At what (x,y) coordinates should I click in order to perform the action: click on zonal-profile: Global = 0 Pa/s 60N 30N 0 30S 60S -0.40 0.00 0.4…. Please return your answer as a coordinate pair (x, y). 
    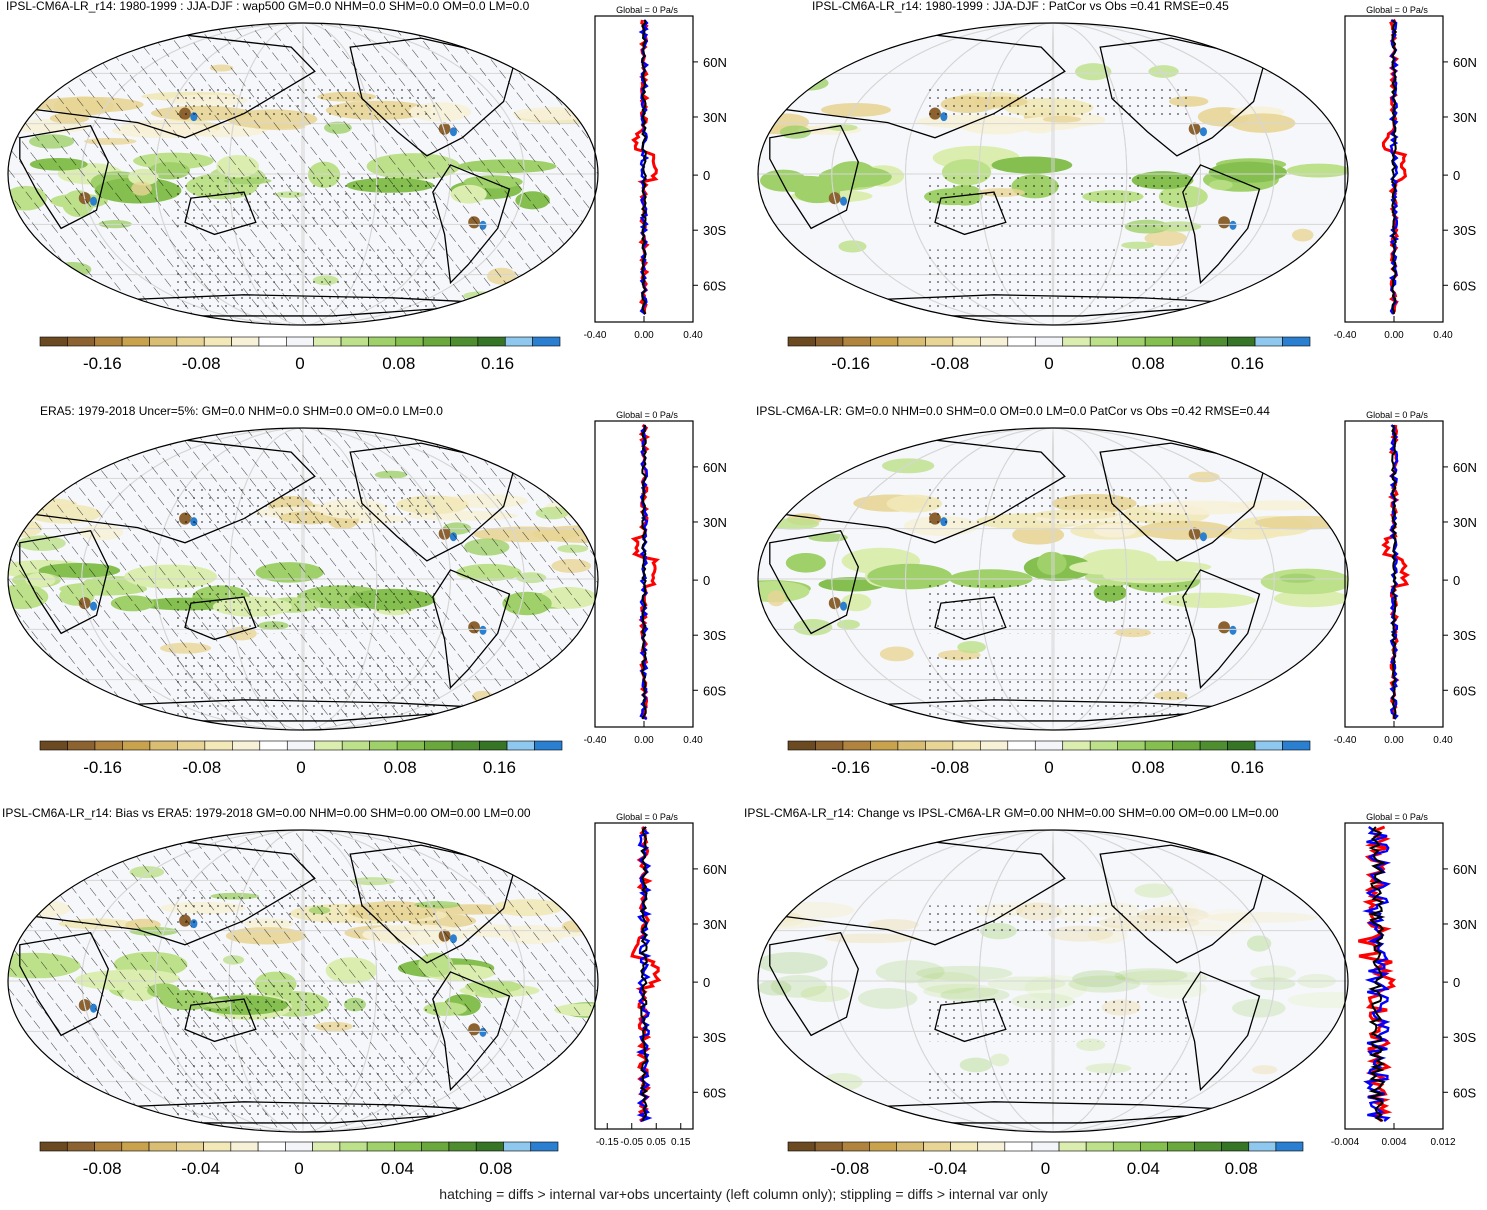
    Looking at the image, I should click on (655, 578).